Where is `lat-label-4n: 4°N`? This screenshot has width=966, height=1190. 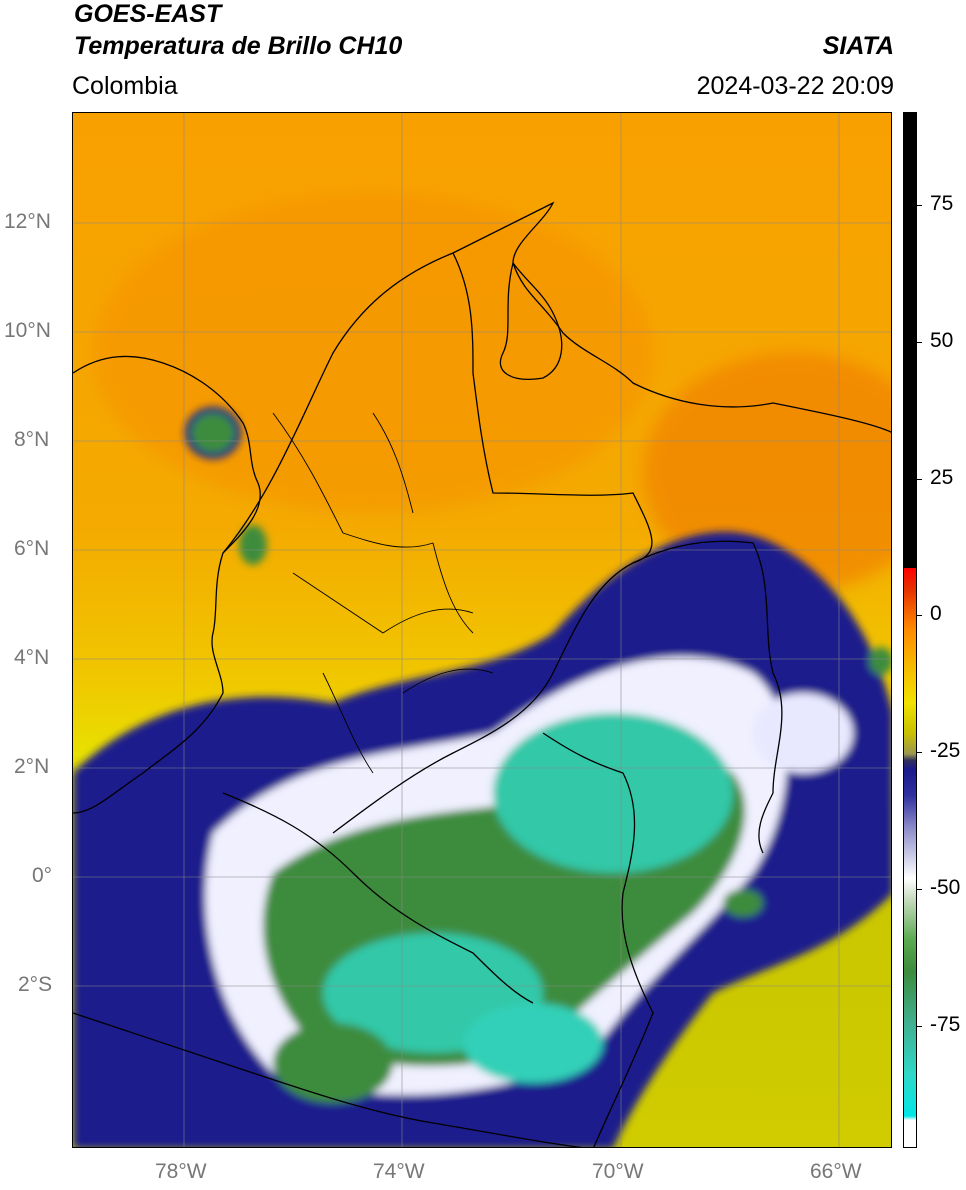
lat-label-4n: 4°N is located at coordinates (32, 657).